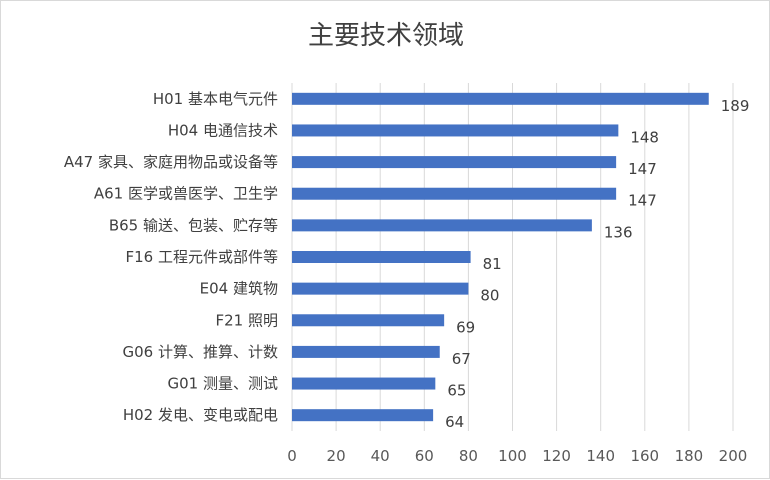 The height and width of the screenshot is (480, 770). Describe the element at coordinates (336, 456) in the screenshot. I see `x-tick-label: 20` at that location.